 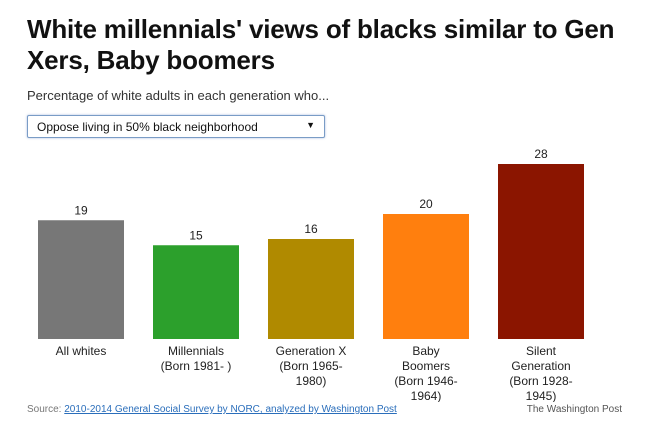 I want to click on triangle-down-icon: ▼, so click(x=310, y=125).